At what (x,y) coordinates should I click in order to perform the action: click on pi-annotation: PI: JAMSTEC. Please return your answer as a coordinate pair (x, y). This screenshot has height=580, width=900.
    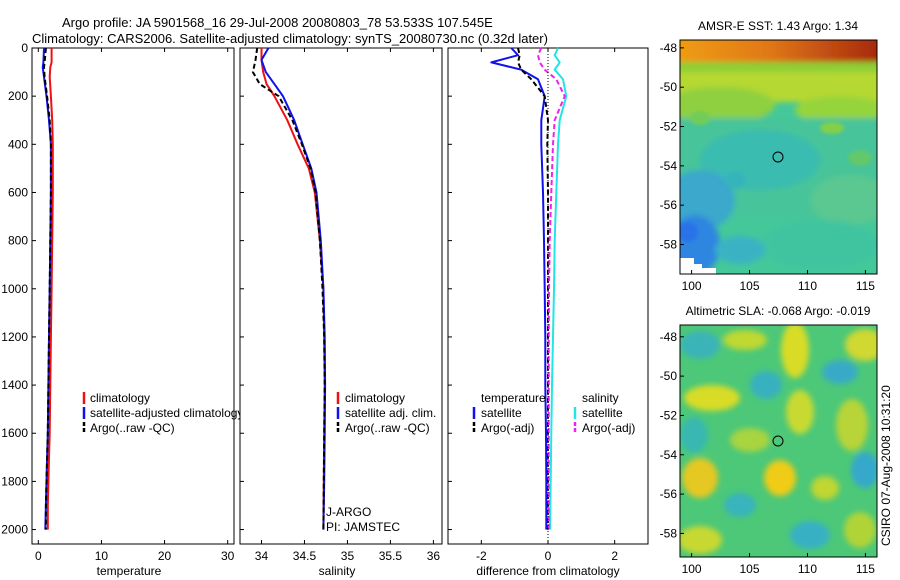
    Looking at the image, I should click on (363, 527).